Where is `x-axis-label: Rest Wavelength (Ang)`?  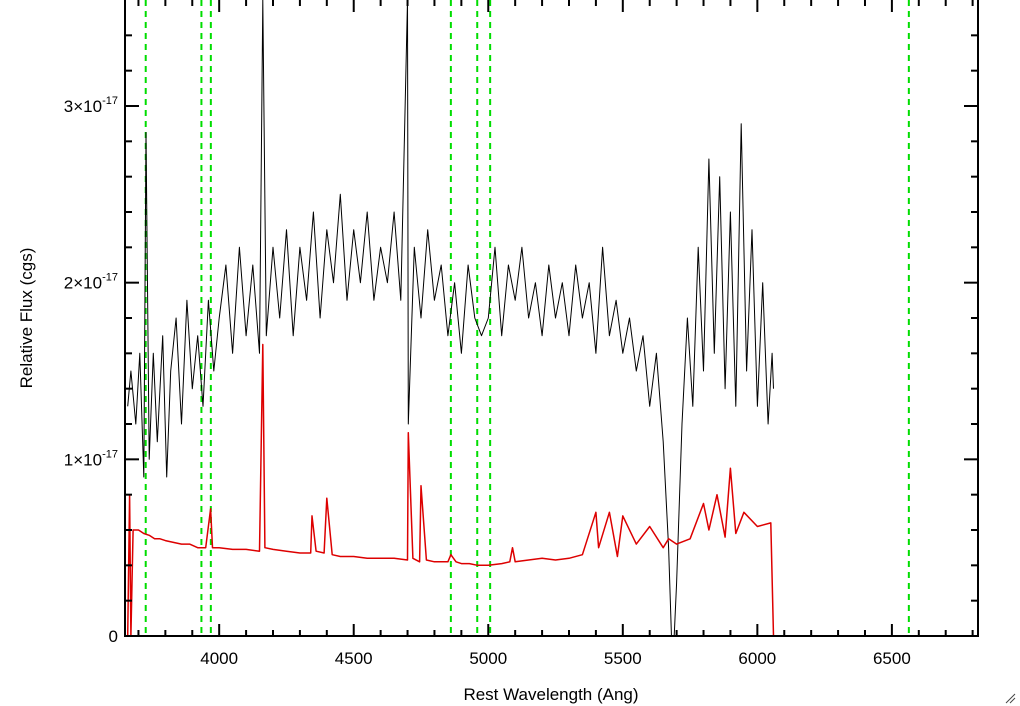 x-axis-label: Rest Wavelength (Ang) is located at coordinates (550, 694).